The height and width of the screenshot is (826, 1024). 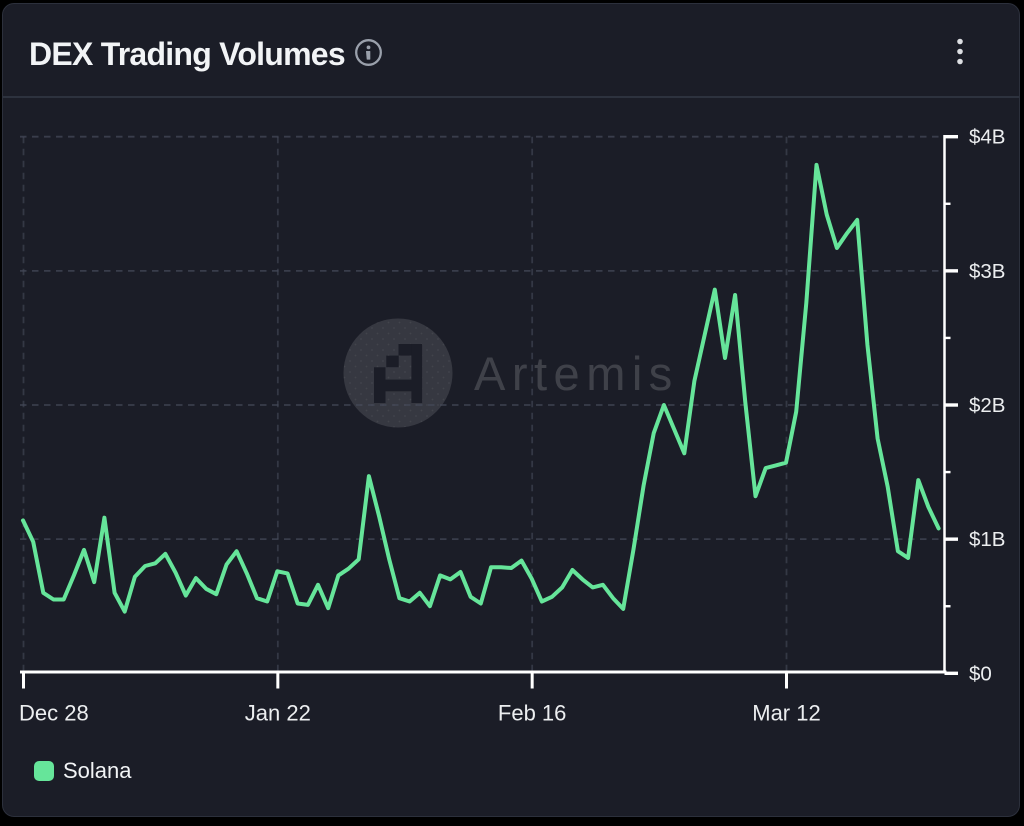 I want to click on chart-legend: Solana, so click(x=83, y=771).